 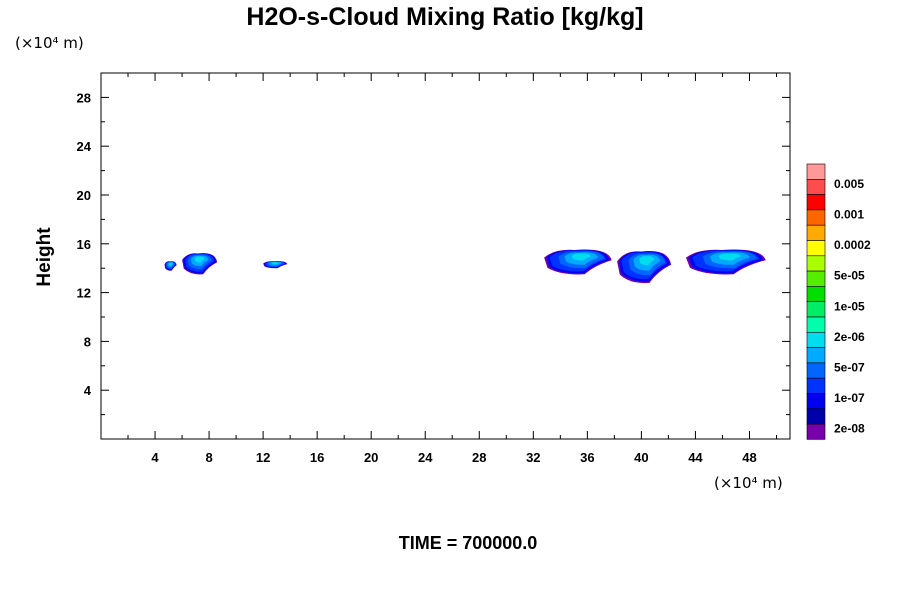 What do you see at coordinates (84, 195) in the screenshot?
I see `y-tick-label: 20` at bounding box center [84, 195].